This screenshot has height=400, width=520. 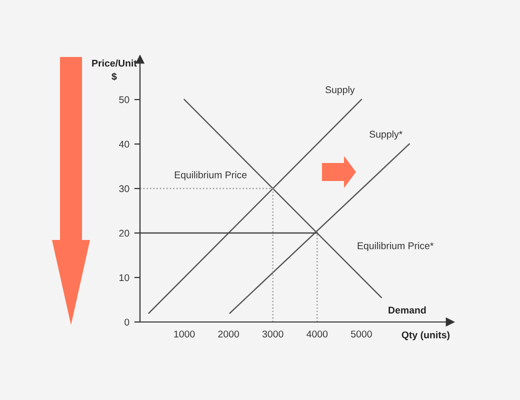 What do you see at coordinates (124, 144) in the screenshot?
I see `y-tick-label: 40` at bounding box center [124, 144].